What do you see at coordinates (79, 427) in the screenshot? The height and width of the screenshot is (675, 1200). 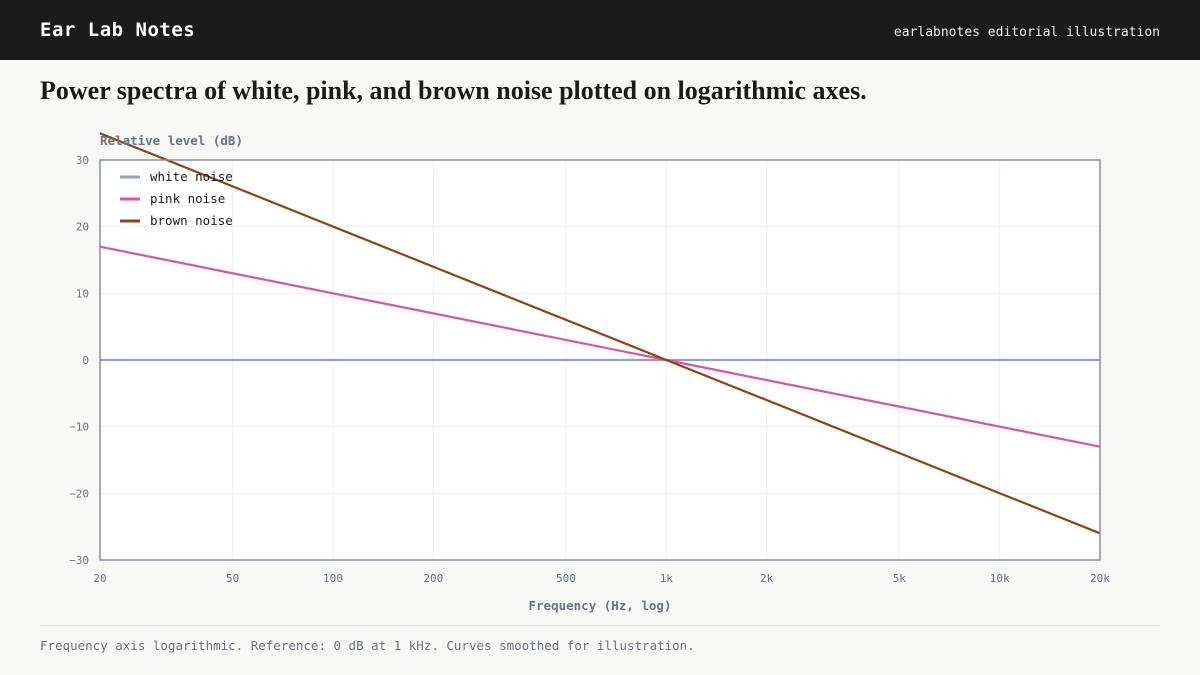 I see `y-tick-label: −10` at bounding box center [79, 427].